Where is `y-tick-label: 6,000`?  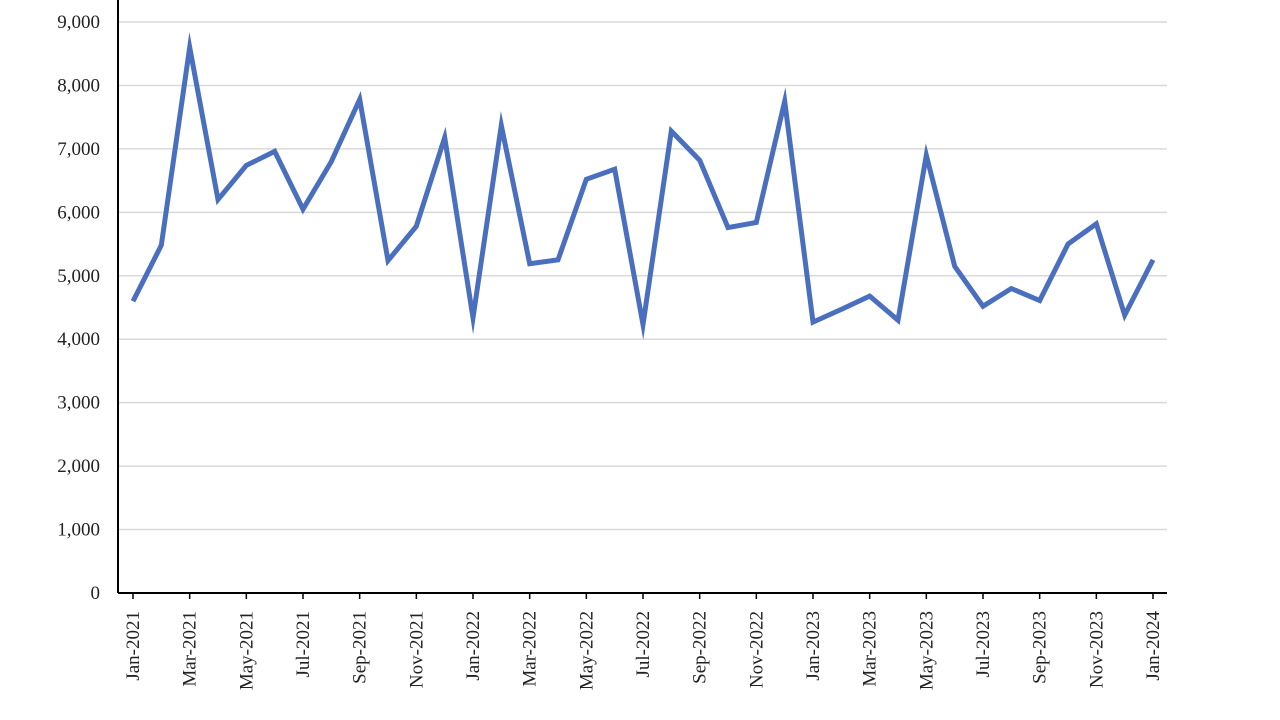
y-tick-label: 6,000 is located at coordinates (78, 212).